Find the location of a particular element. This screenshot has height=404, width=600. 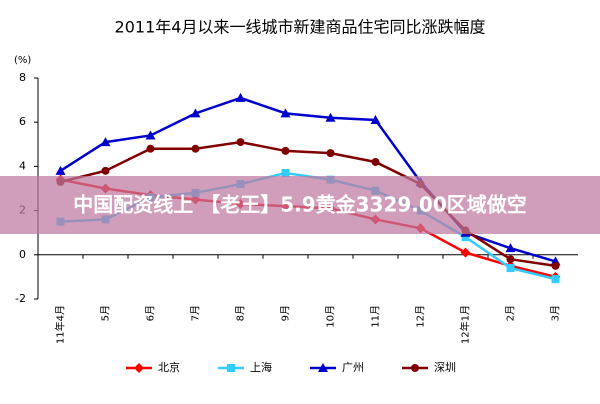

x-tick-label: 2月 is located at coordinates (511, 313).